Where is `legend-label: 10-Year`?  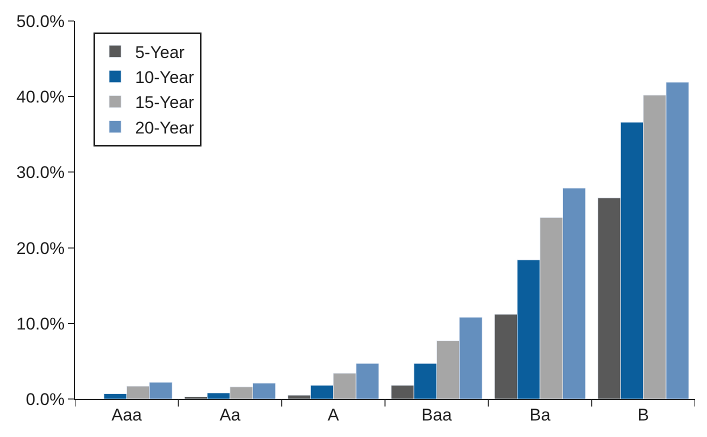
legend-label: 10-Year is located at coordinates (164, 78).